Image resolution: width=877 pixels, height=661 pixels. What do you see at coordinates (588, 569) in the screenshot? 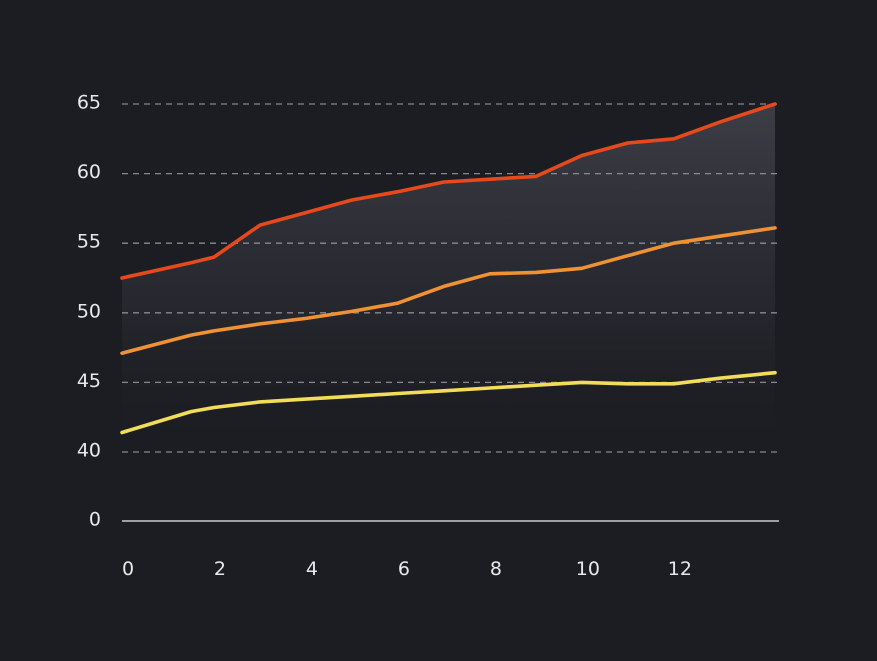
I see `x-tick-label: 10` at bounding box center [588, 569].